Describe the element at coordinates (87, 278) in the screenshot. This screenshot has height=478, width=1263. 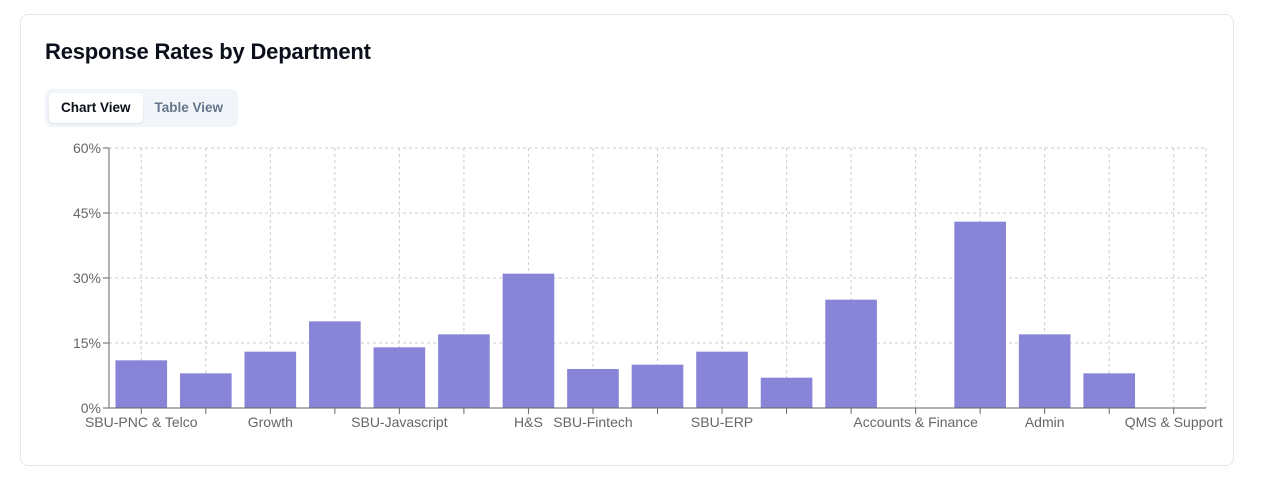
I see `y-tick-label: 30%` at that location.